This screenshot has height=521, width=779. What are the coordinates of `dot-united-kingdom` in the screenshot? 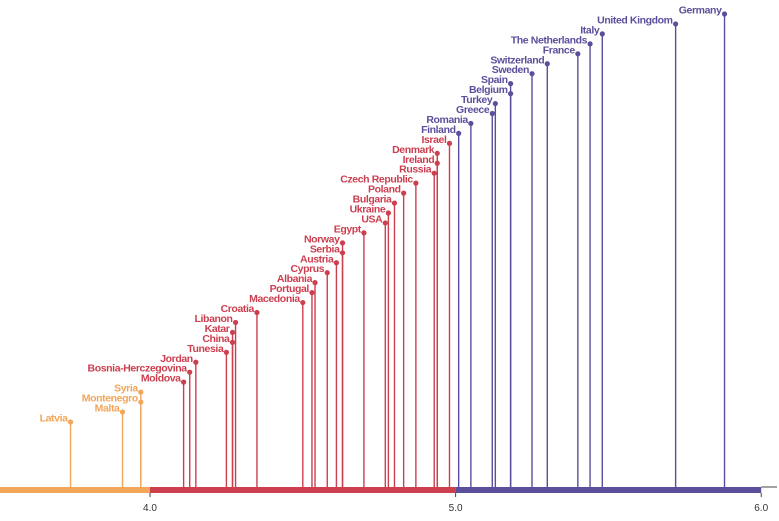 It's located at (676, 24).